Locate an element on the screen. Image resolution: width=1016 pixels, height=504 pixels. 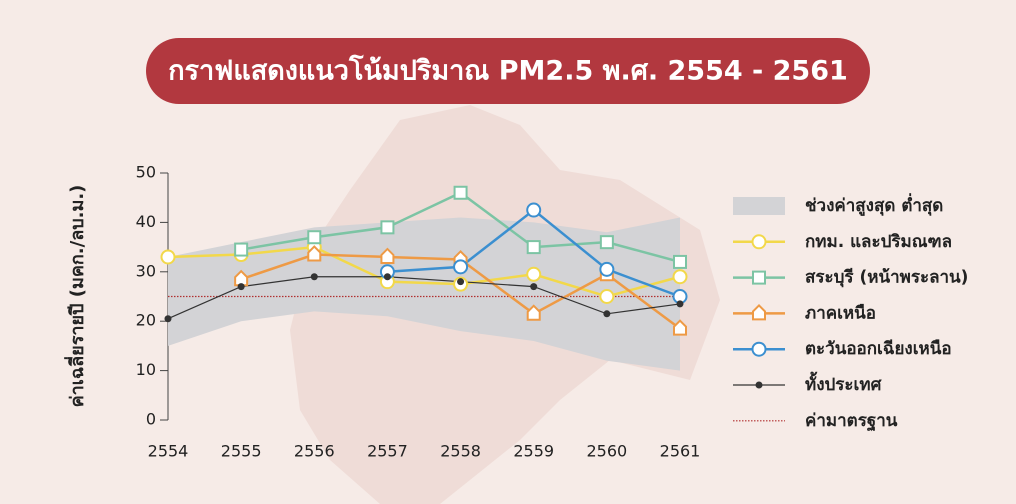
x-tick-label: 2561 is located at coordinates (680, 451).